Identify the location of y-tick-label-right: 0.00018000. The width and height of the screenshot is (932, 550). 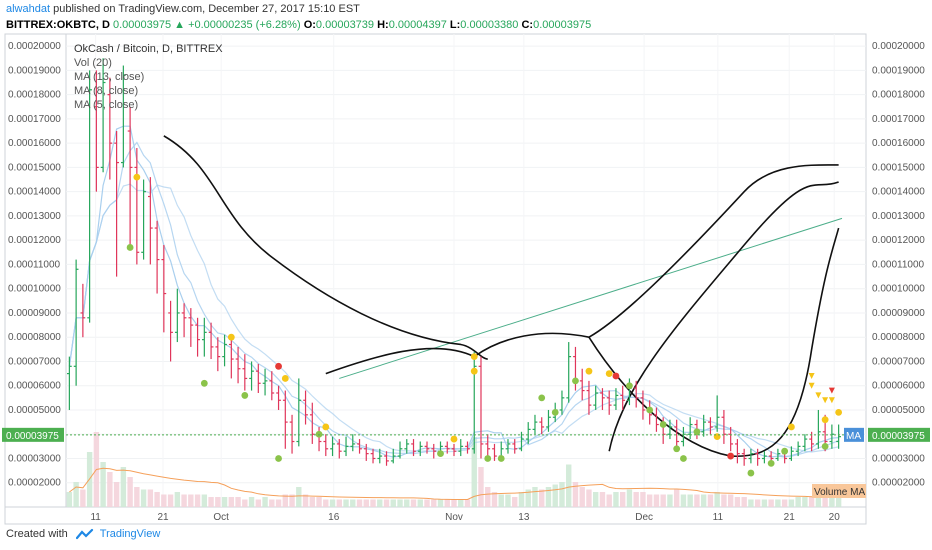
(898, 95).